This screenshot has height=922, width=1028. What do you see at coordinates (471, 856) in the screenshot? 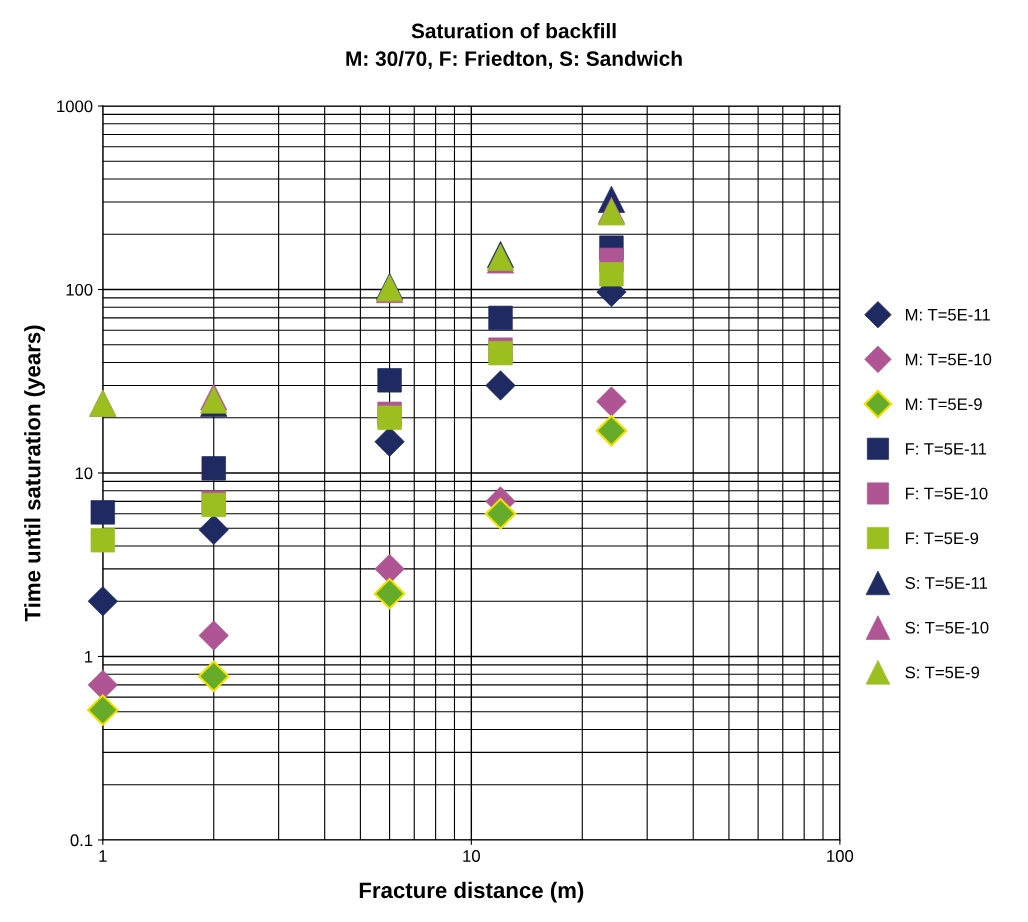
I see `x-tick-label: 10` at bounding box center [471, 856].